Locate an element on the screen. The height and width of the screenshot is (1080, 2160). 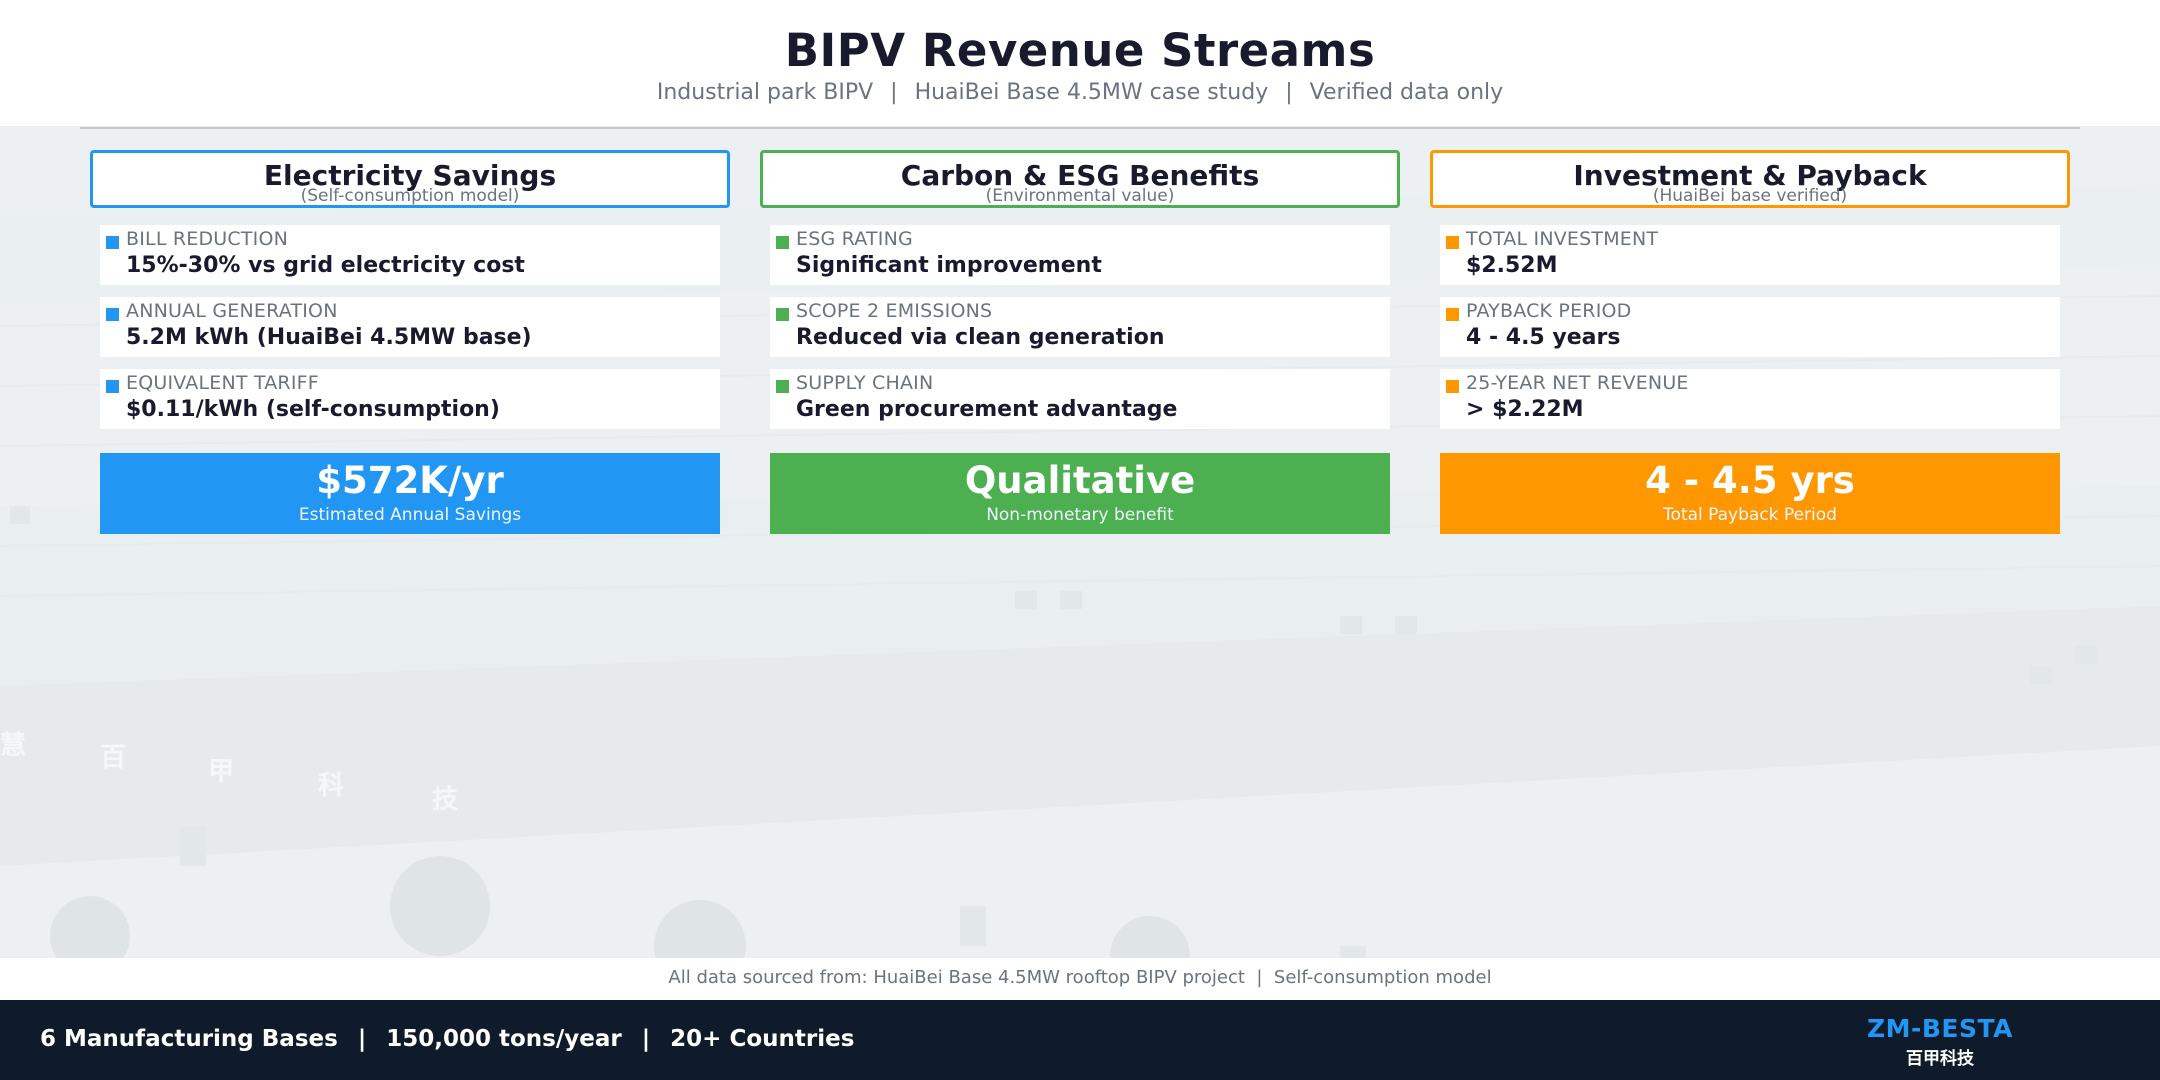
metric-card: PAYBACK PERIOD 4 - 4.5 years is located at coordinates (1750, 327).